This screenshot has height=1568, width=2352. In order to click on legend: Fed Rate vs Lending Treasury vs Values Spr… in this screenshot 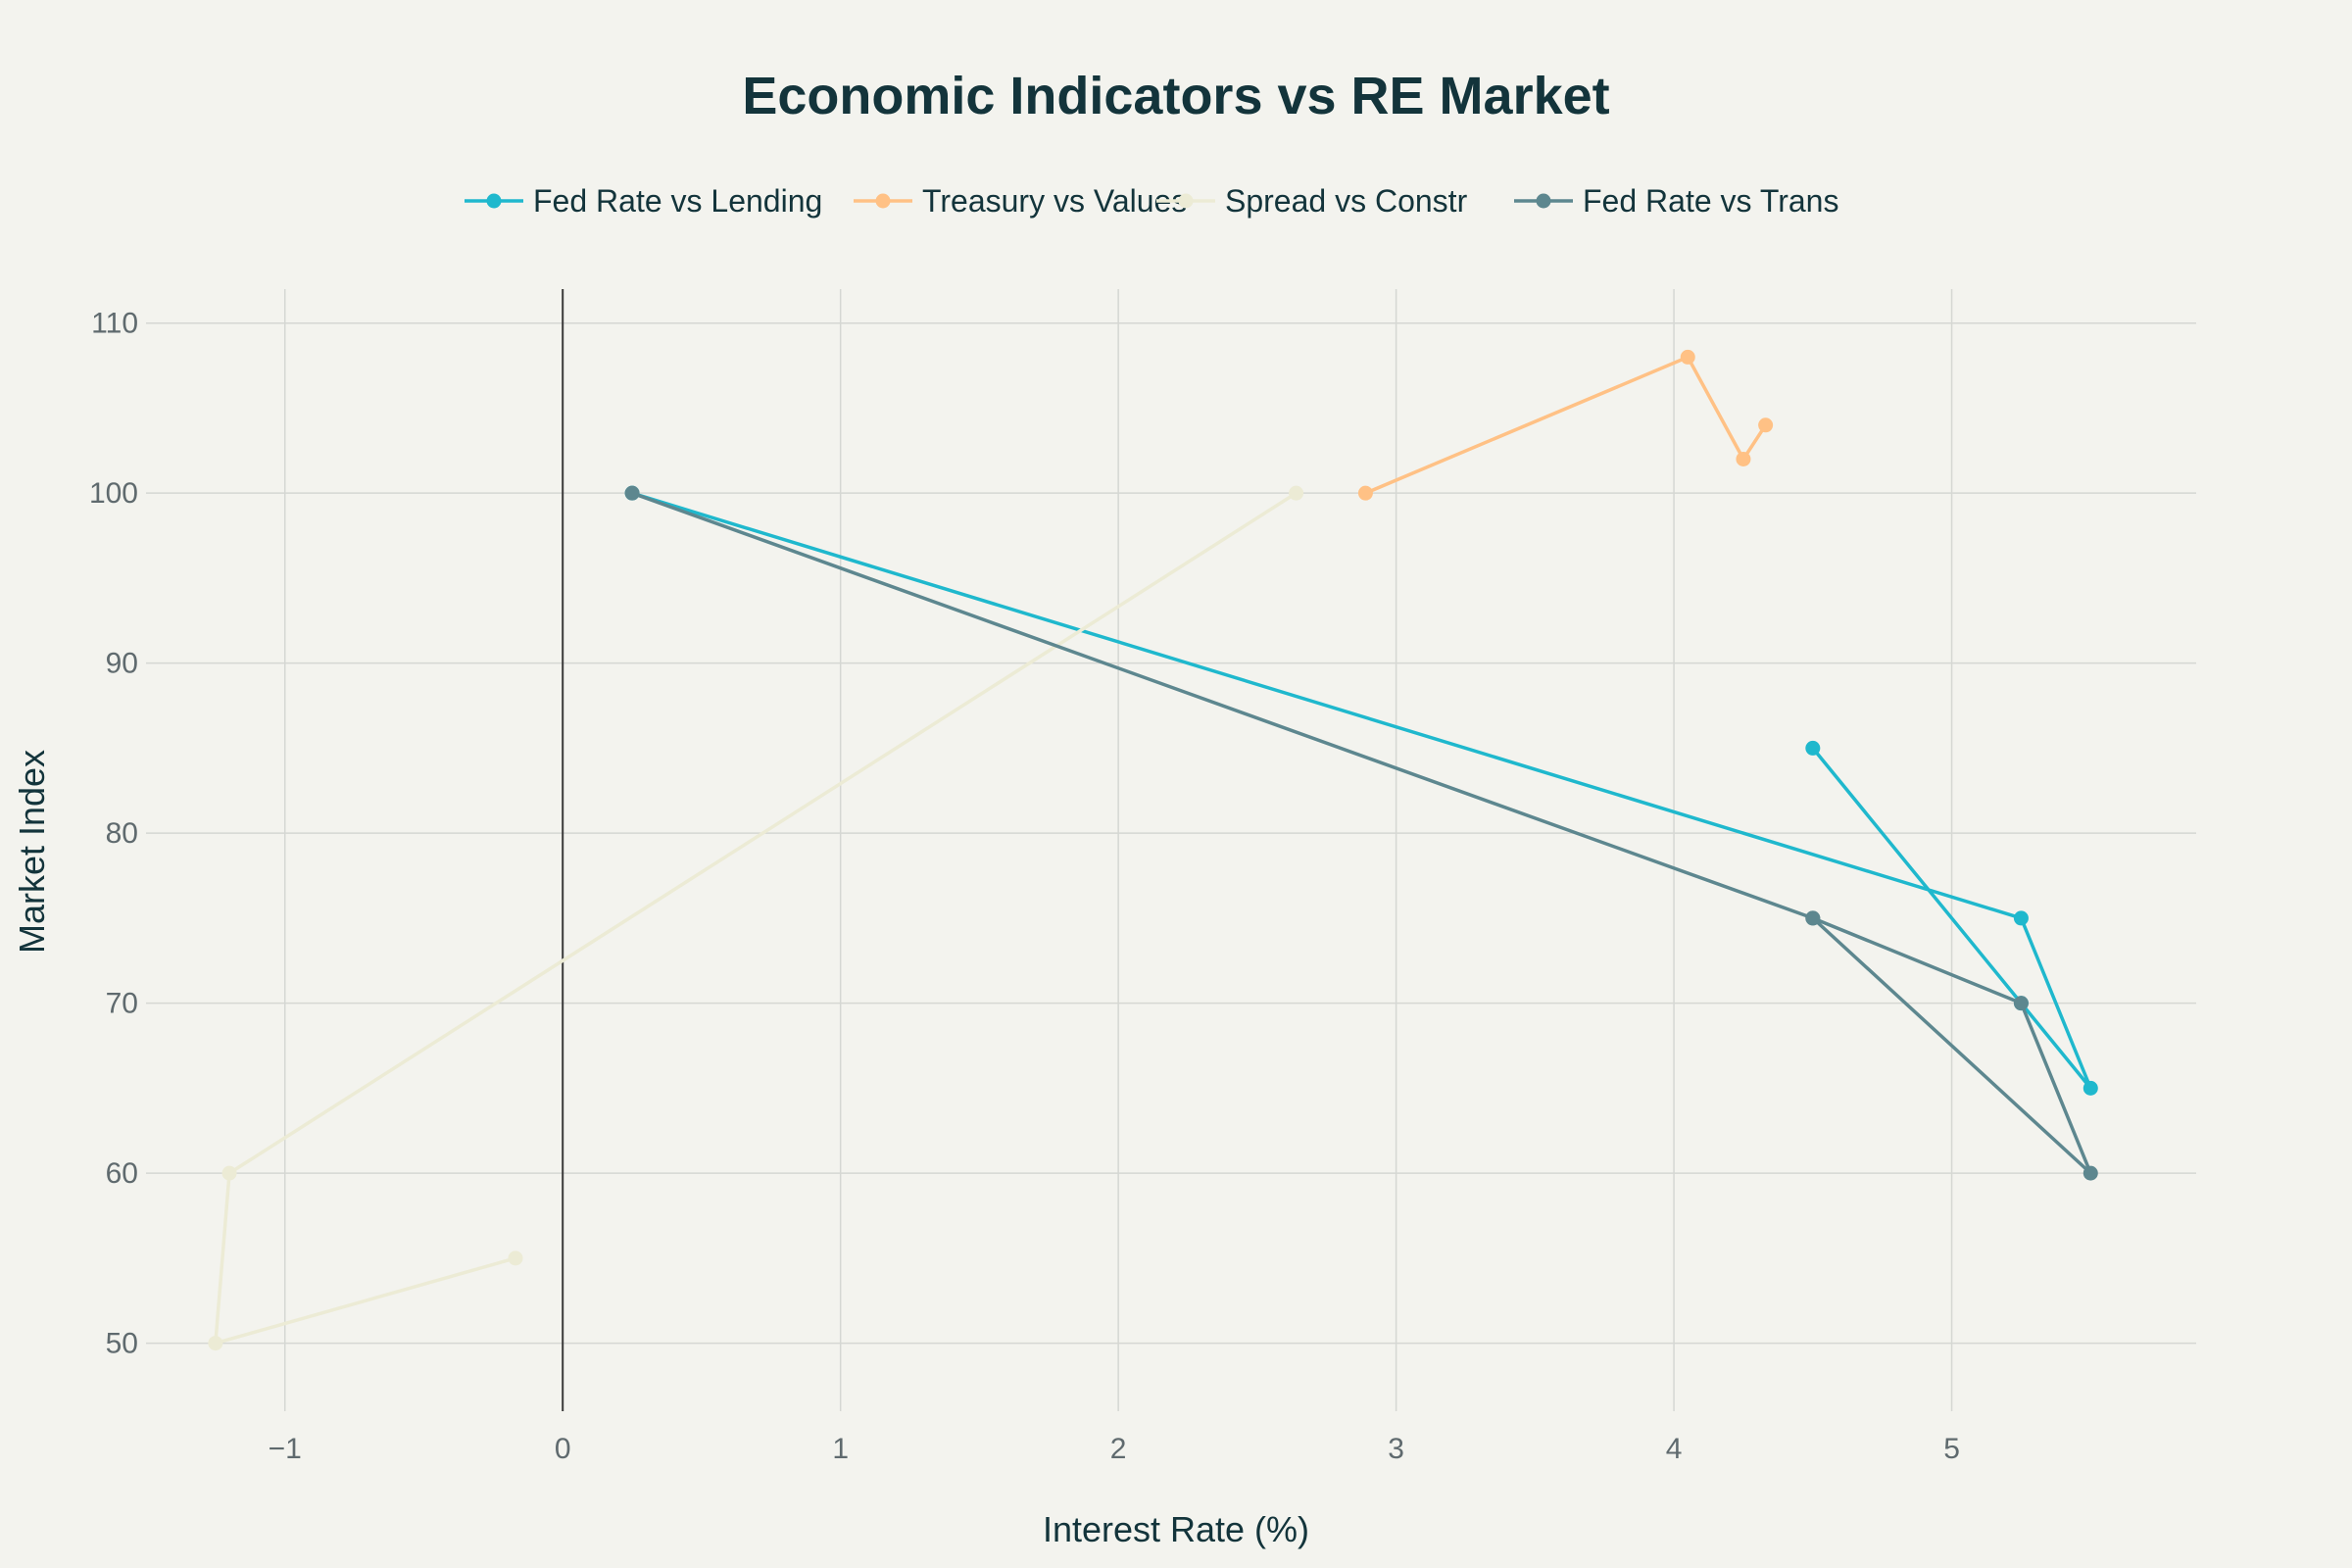, I will do `click(1151, 201)`.